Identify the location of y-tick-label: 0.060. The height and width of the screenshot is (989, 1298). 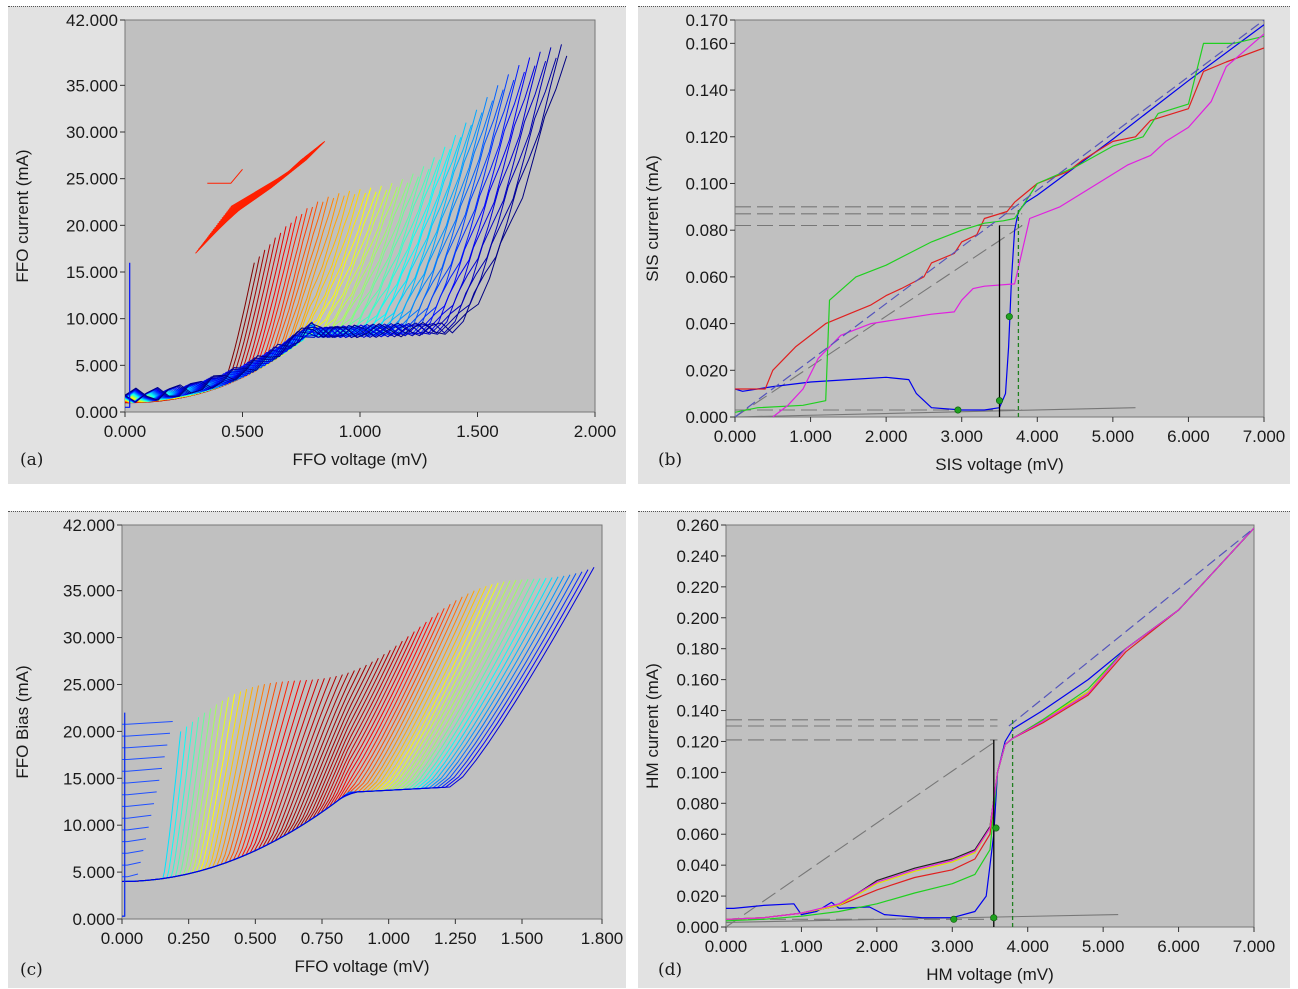
(697, 834).